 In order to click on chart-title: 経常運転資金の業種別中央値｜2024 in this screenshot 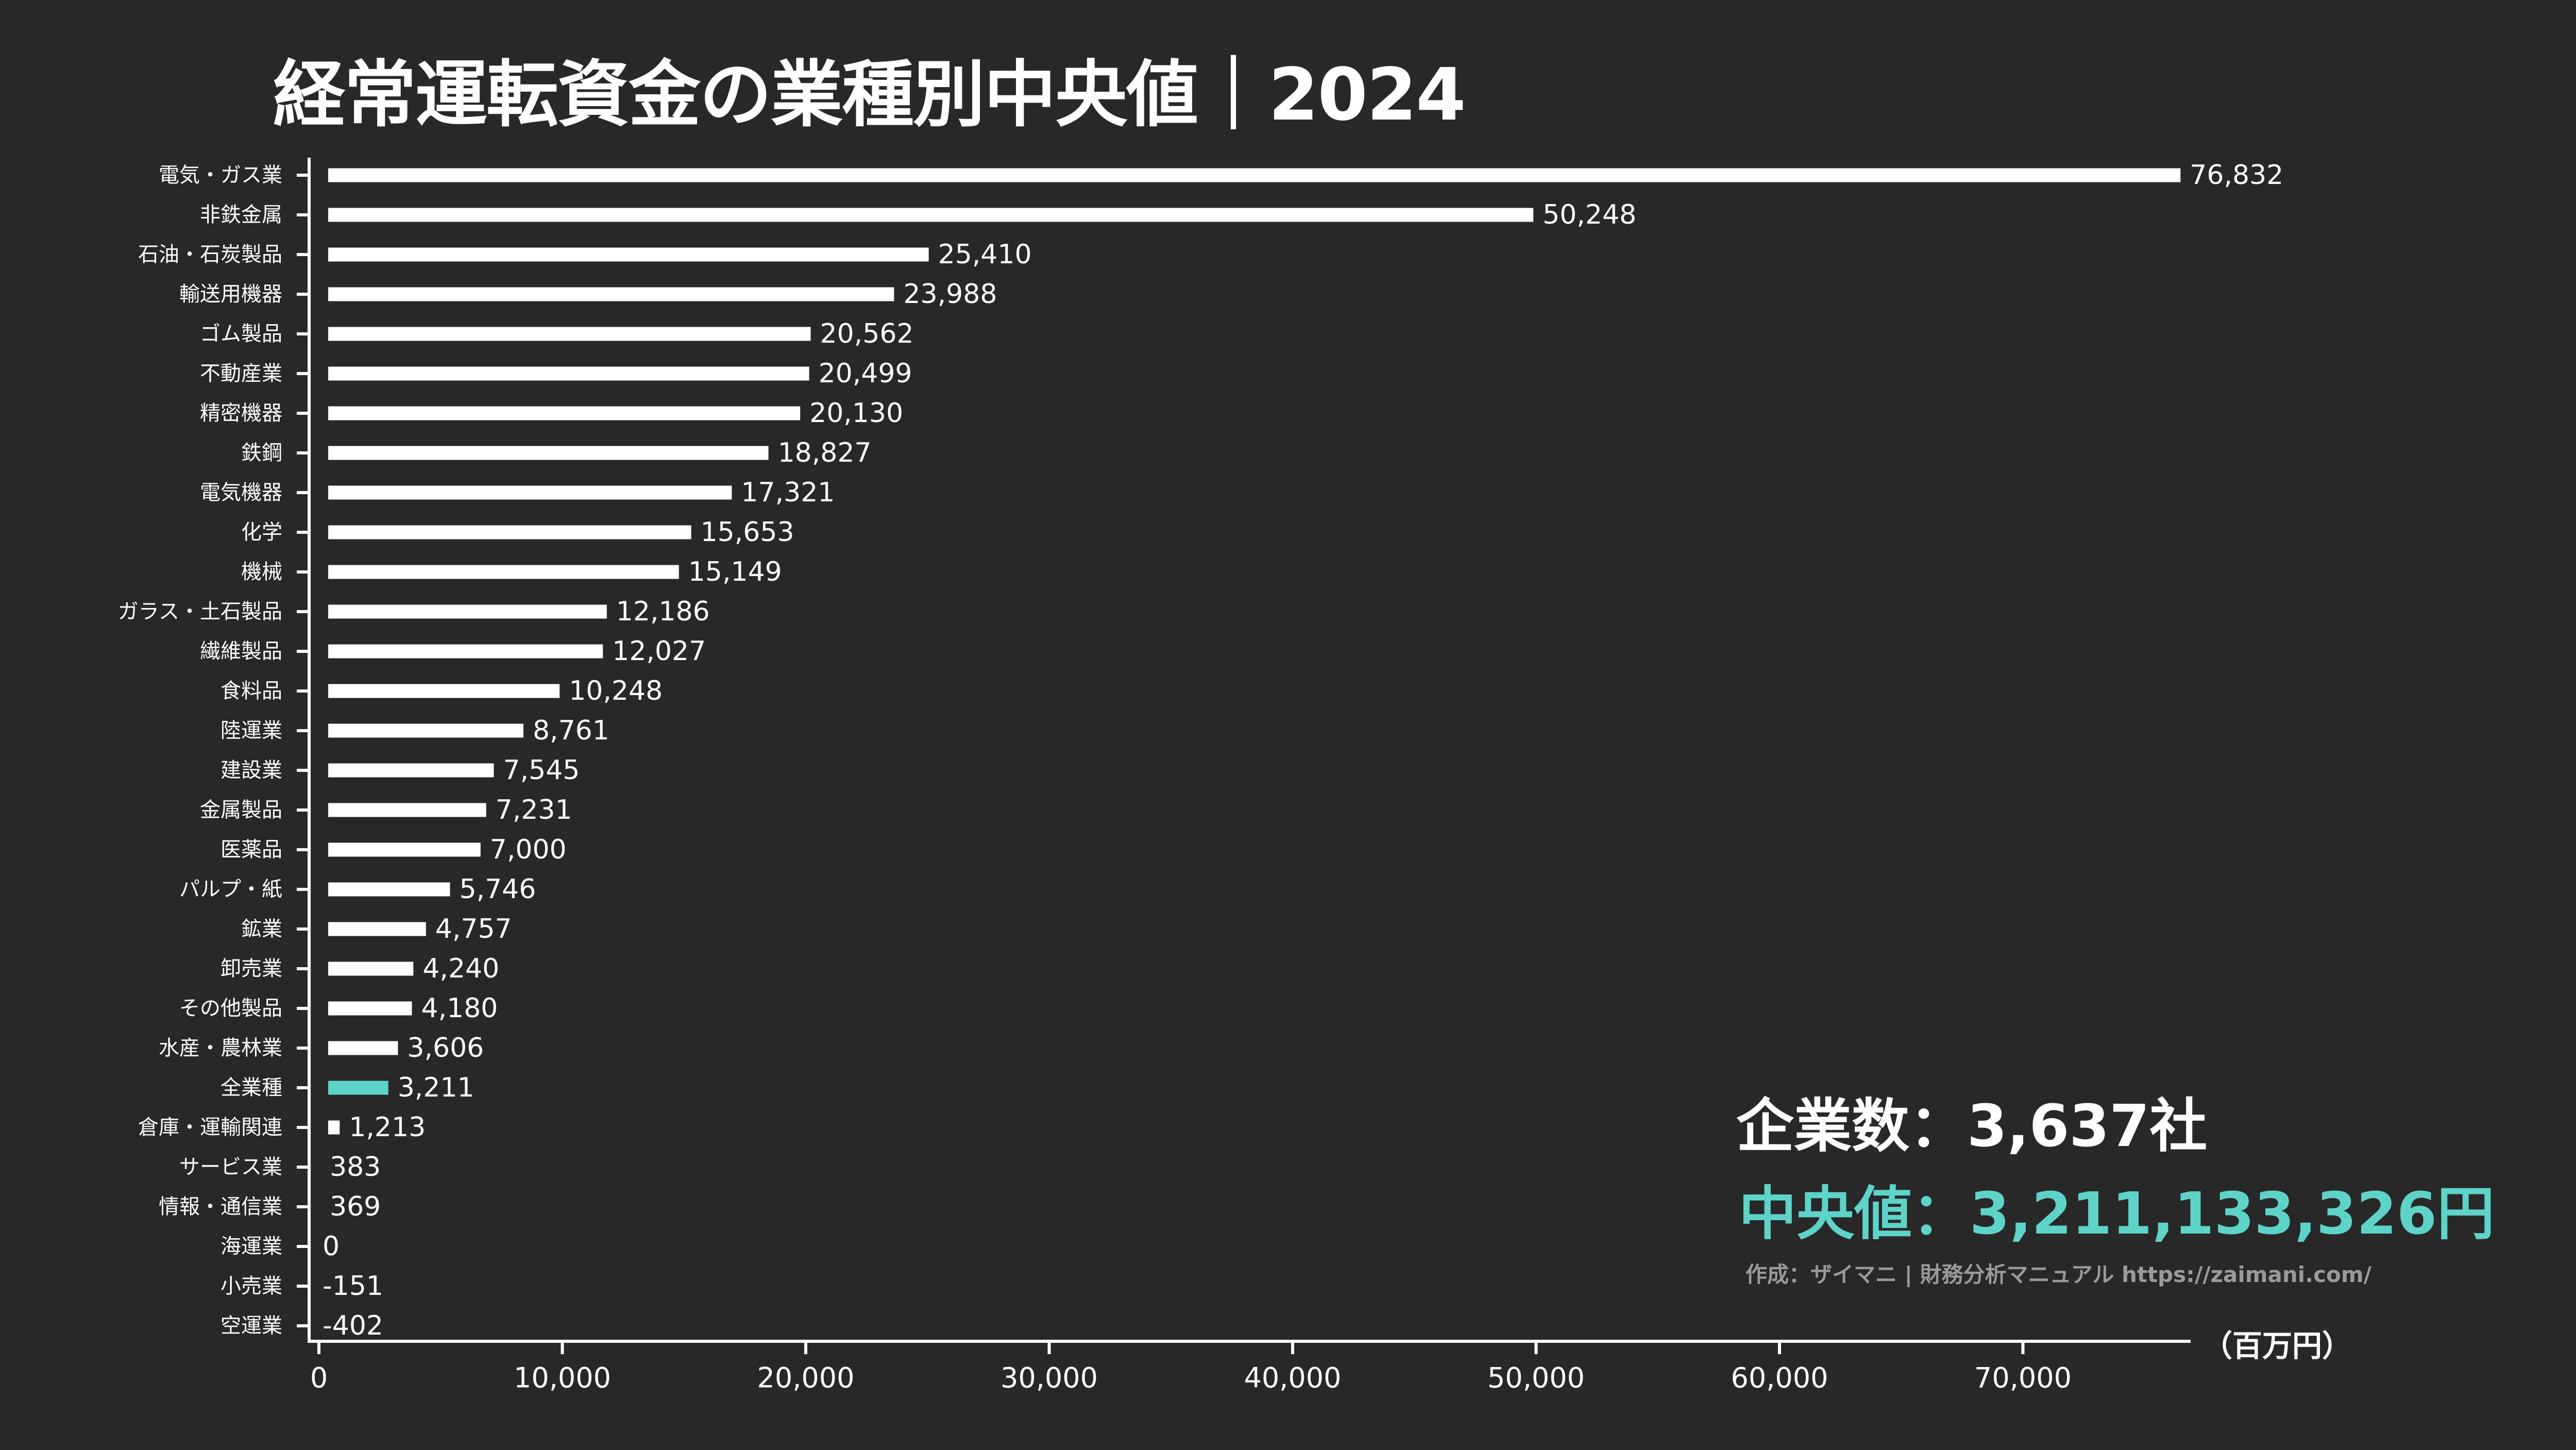, I will do `click(870, 95)`.